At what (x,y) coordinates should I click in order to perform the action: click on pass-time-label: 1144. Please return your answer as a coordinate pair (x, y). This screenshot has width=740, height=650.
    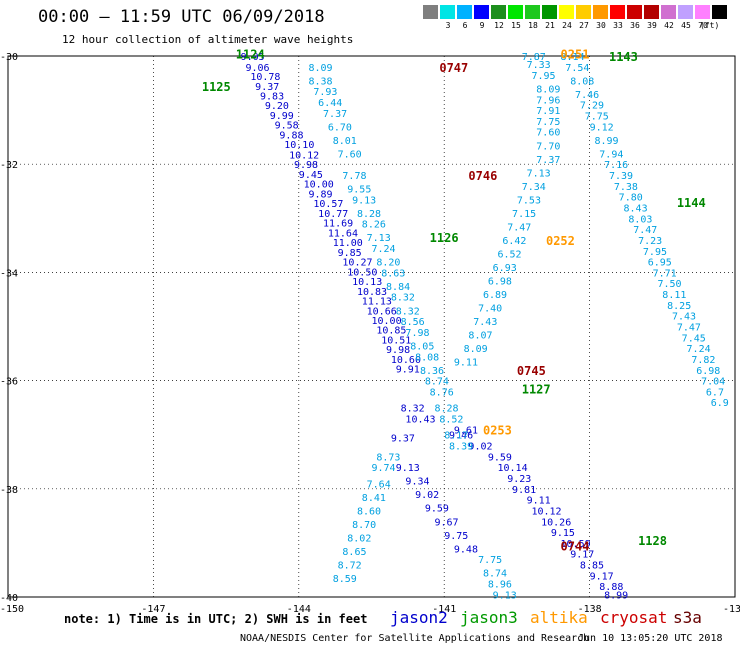
    Looking at the image, I should click on (691, 203).